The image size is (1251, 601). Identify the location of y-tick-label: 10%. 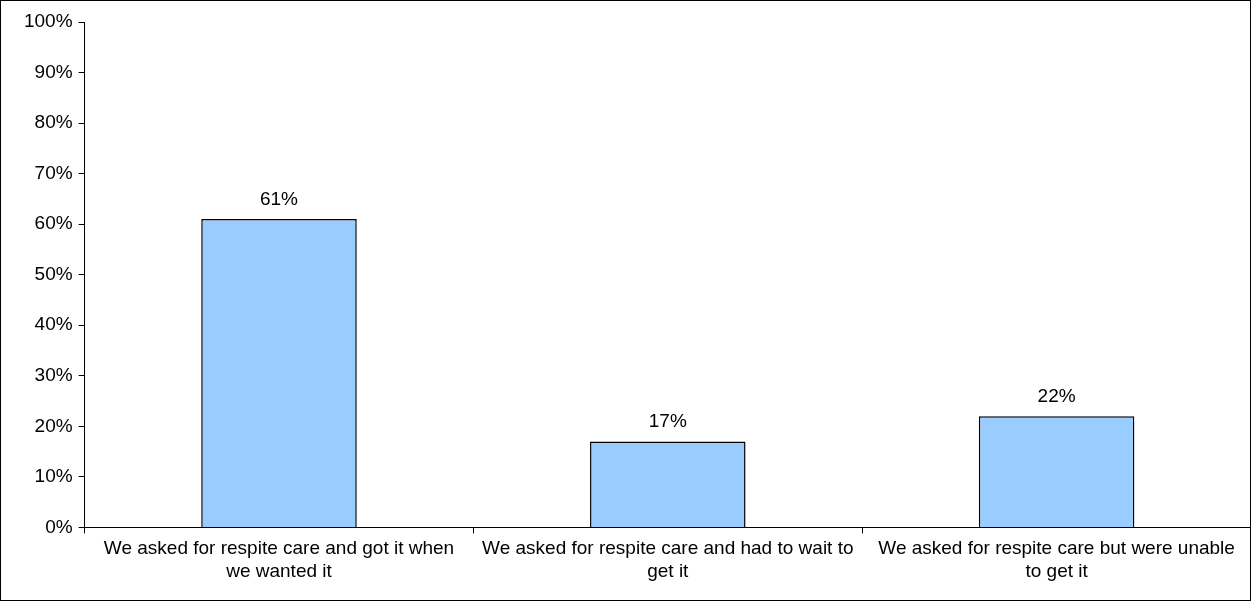
(53, 476).